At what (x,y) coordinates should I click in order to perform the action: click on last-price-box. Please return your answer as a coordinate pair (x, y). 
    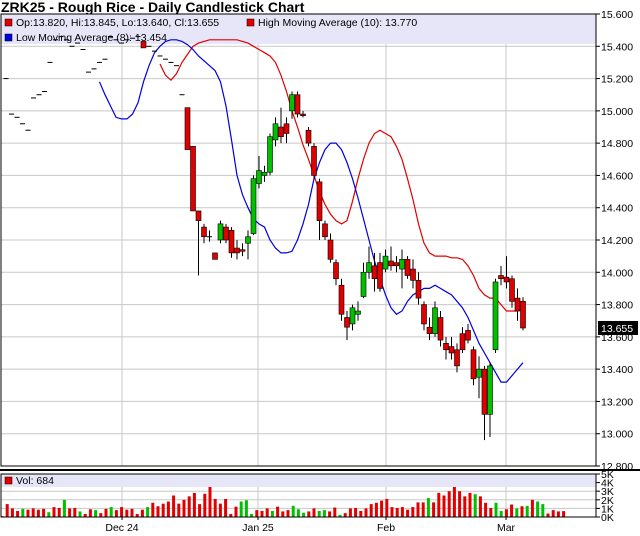
    Looking at the image, I should click on (618, 327).